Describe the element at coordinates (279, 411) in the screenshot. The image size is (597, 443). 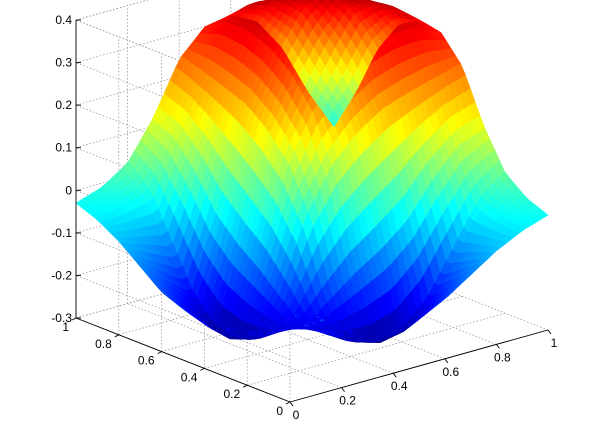
I see `y-tick-label: 0` at that location.